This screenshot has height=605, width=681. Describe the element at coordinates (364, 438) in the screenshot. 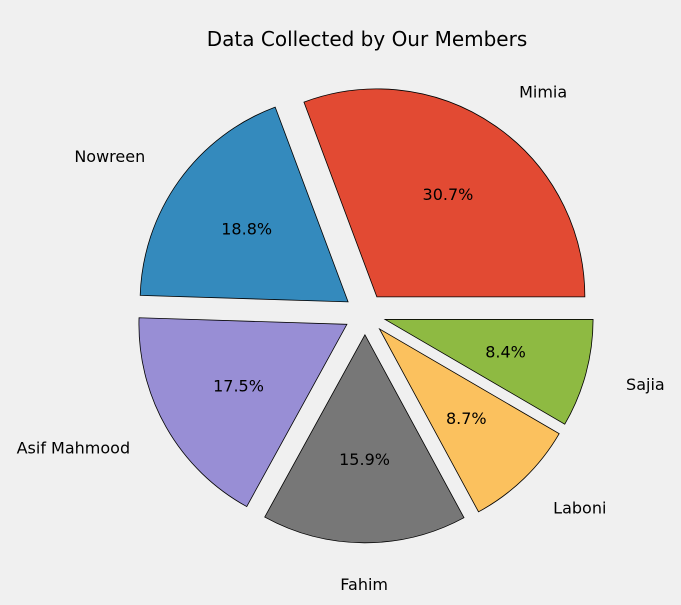

I see `pie-slice-fahim` at that location.